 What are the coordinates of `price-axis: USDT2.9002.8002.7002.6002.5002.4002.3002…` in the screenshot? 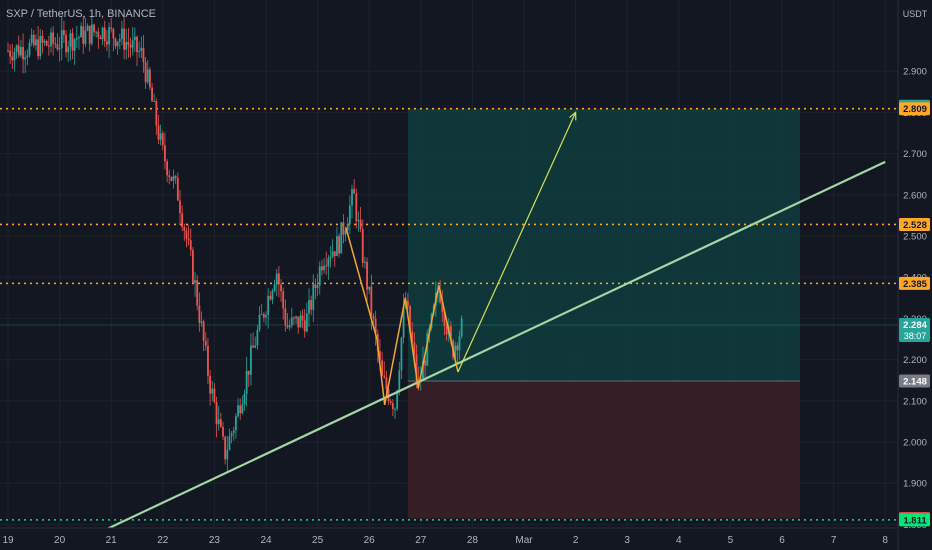 It's located at (914, 275).